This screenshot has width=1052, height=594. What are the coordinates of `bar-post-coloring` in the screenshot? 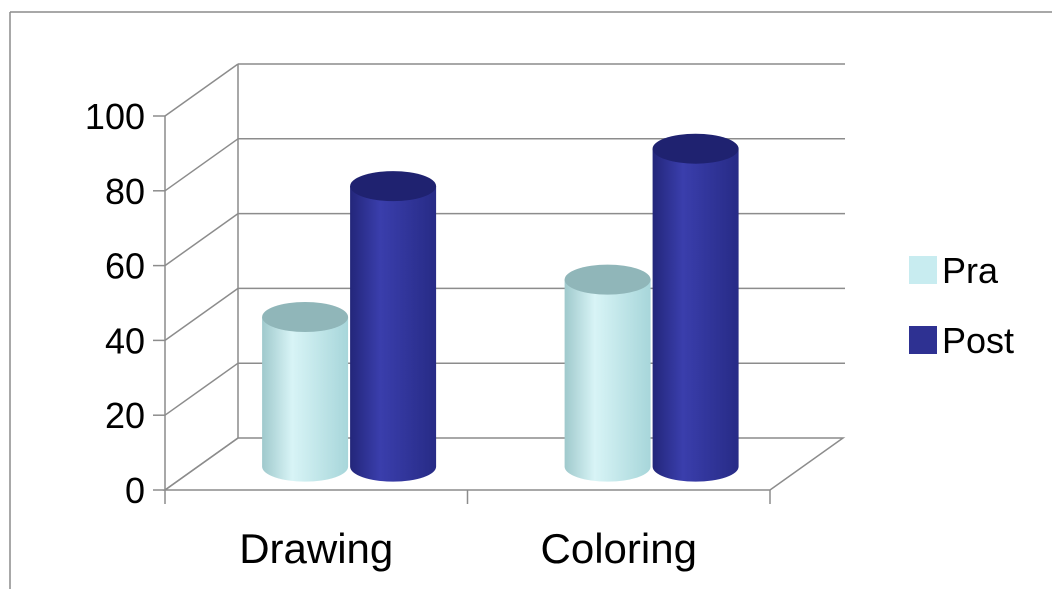 It's located at (695, 307).